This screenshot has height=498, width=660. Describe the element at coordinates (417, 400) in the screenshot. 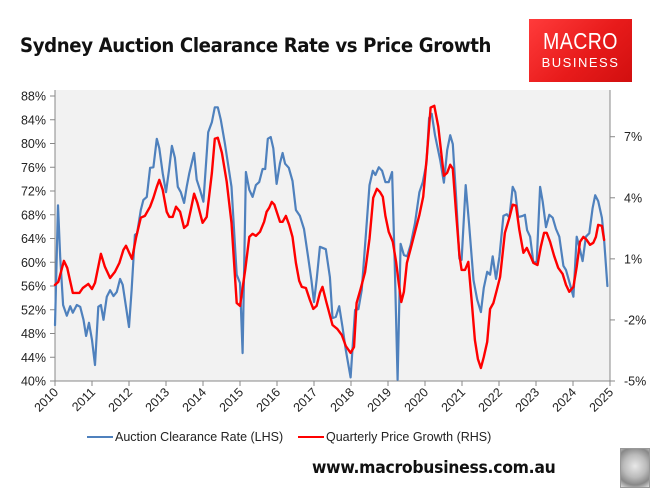

I see `x-tick-label: 2020` at that location.